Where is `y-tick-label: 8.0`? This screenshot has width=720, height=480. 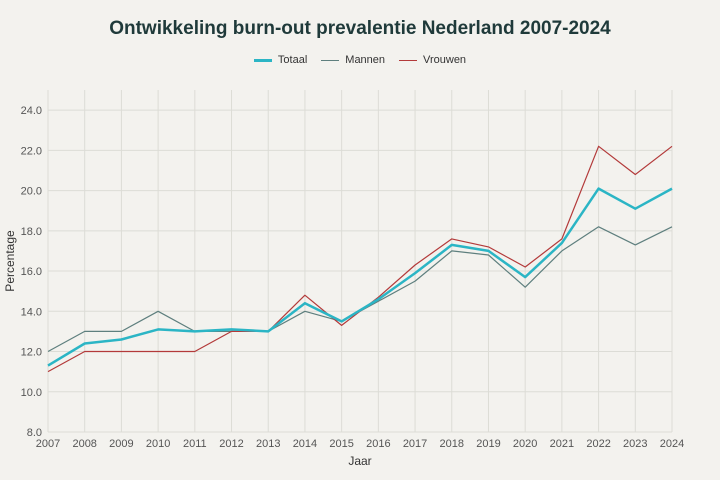 y-tick-label: 8.0 is located at coordinates (34, 433).